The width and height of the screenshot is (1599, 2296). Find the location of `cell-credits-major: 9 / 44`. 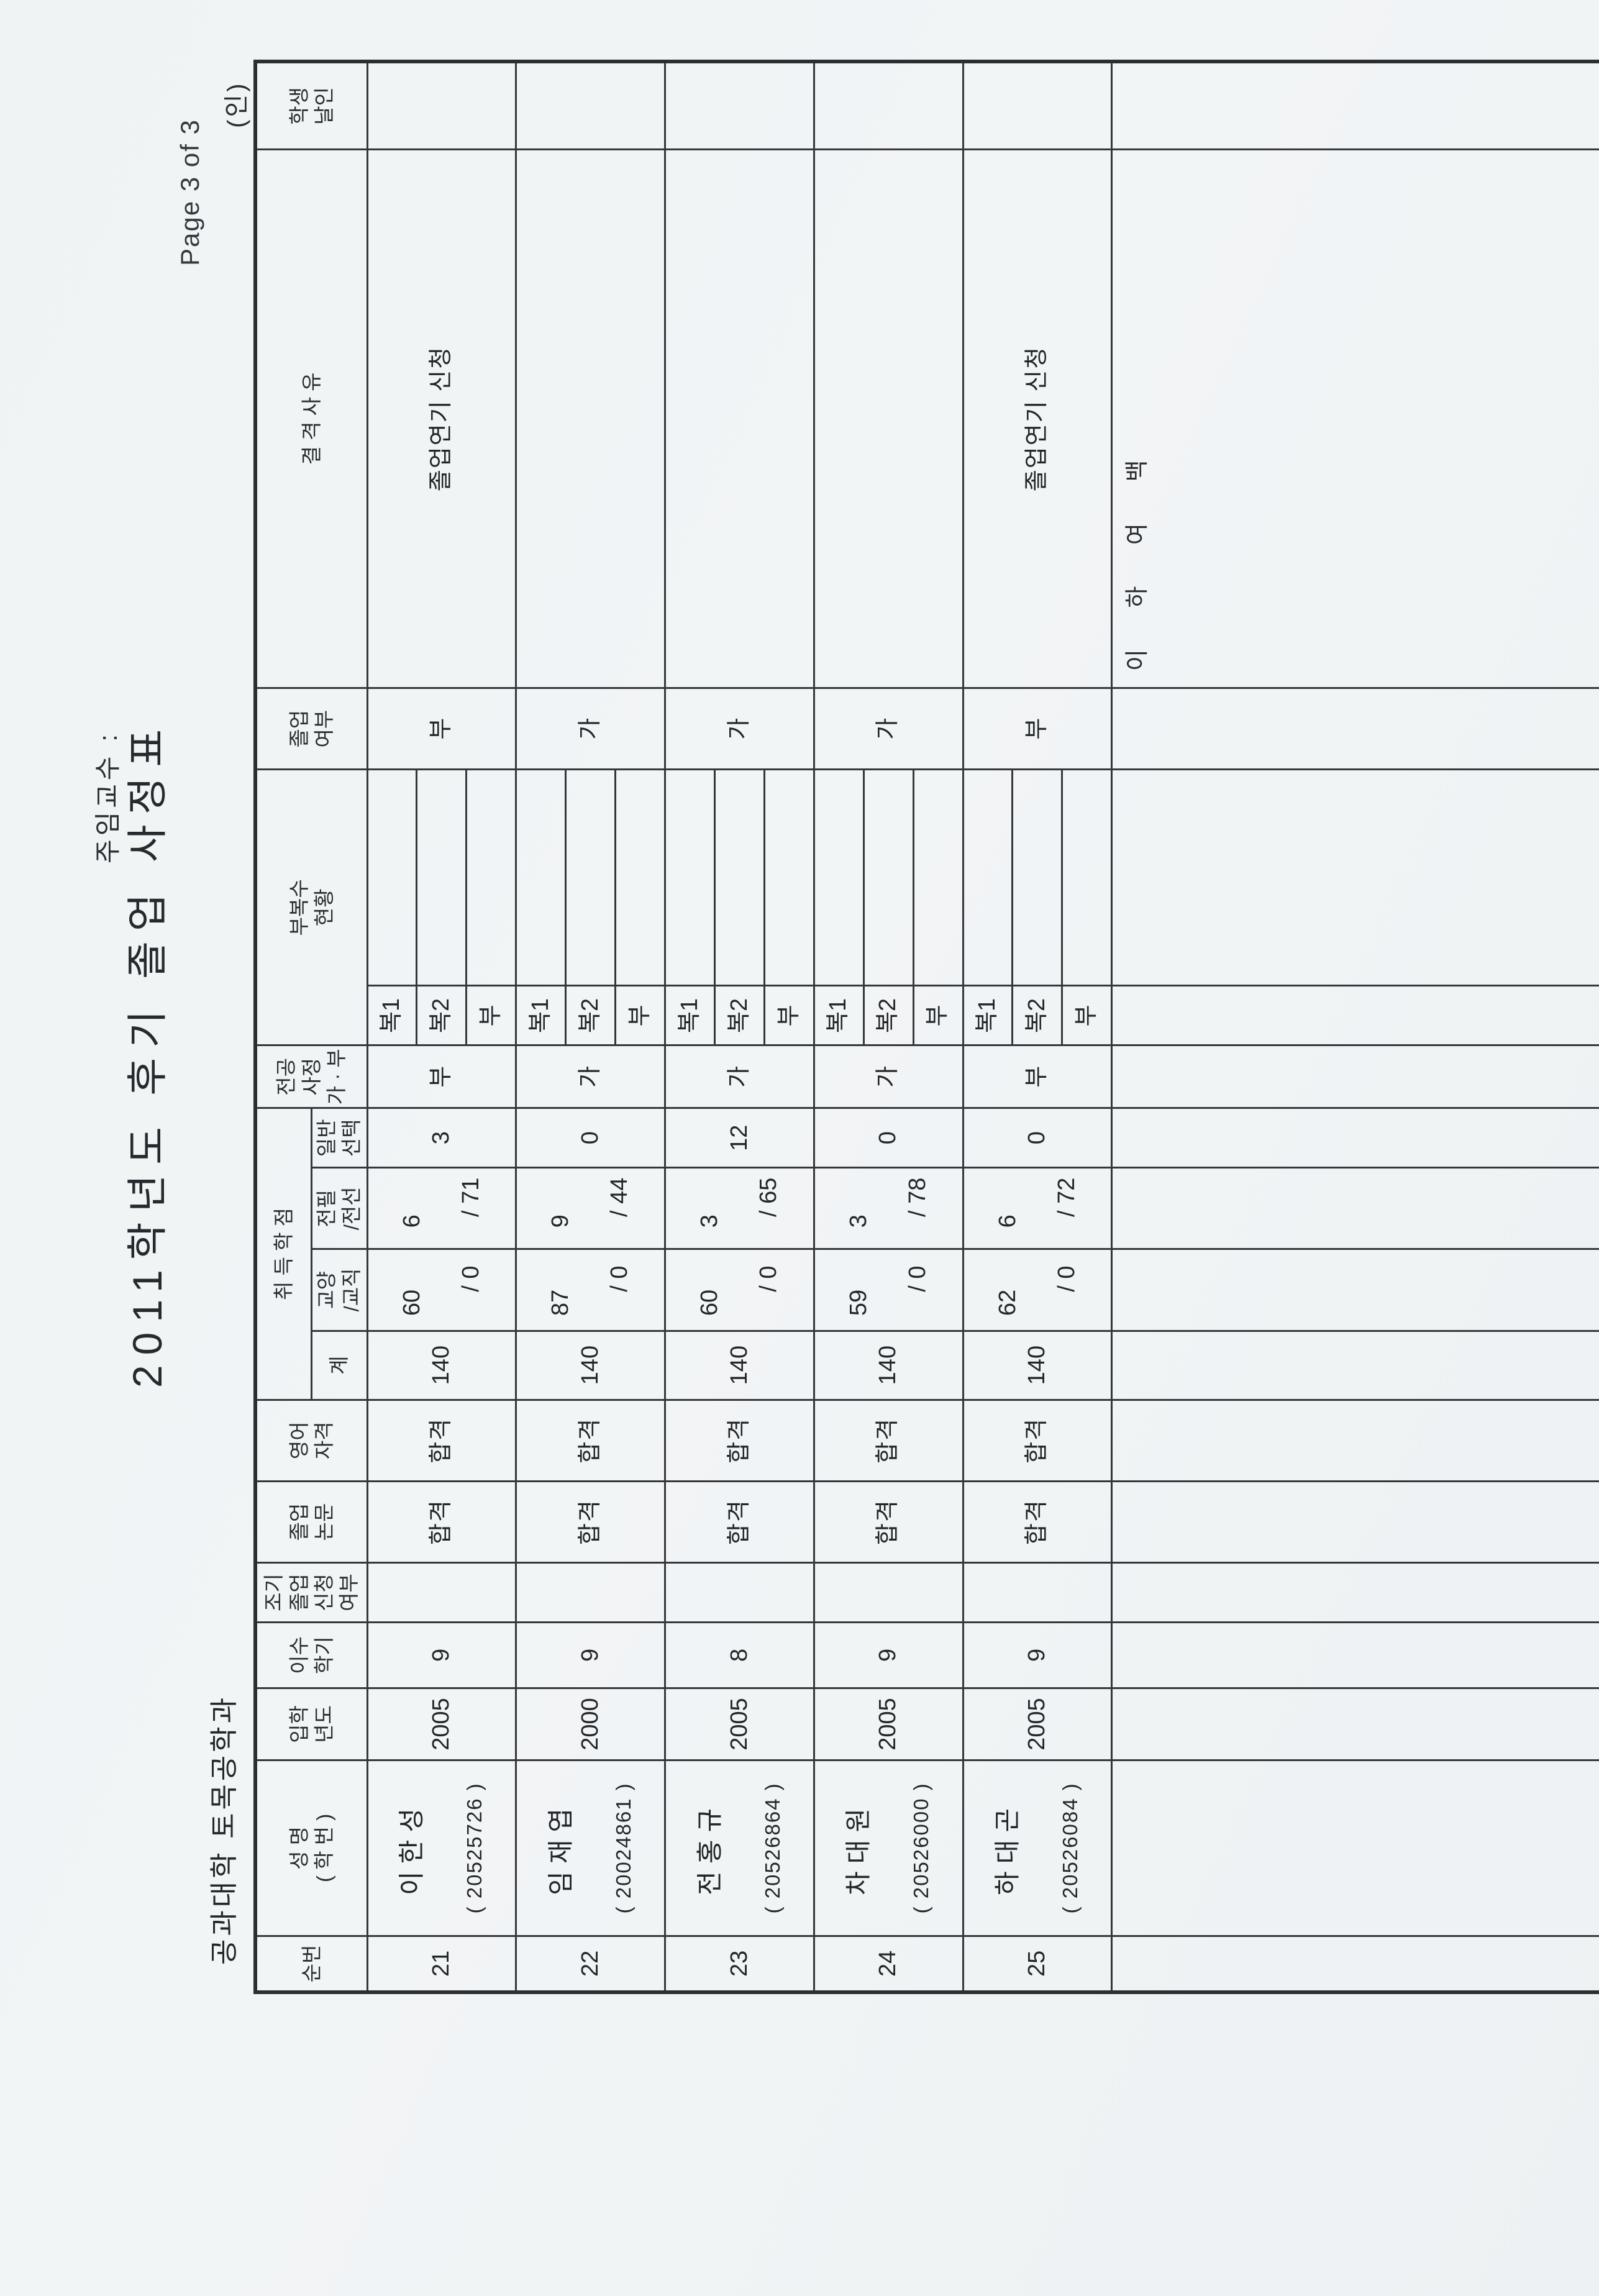

cell-credits-major: 9 / 44 is located at coordinates (590, 1208).